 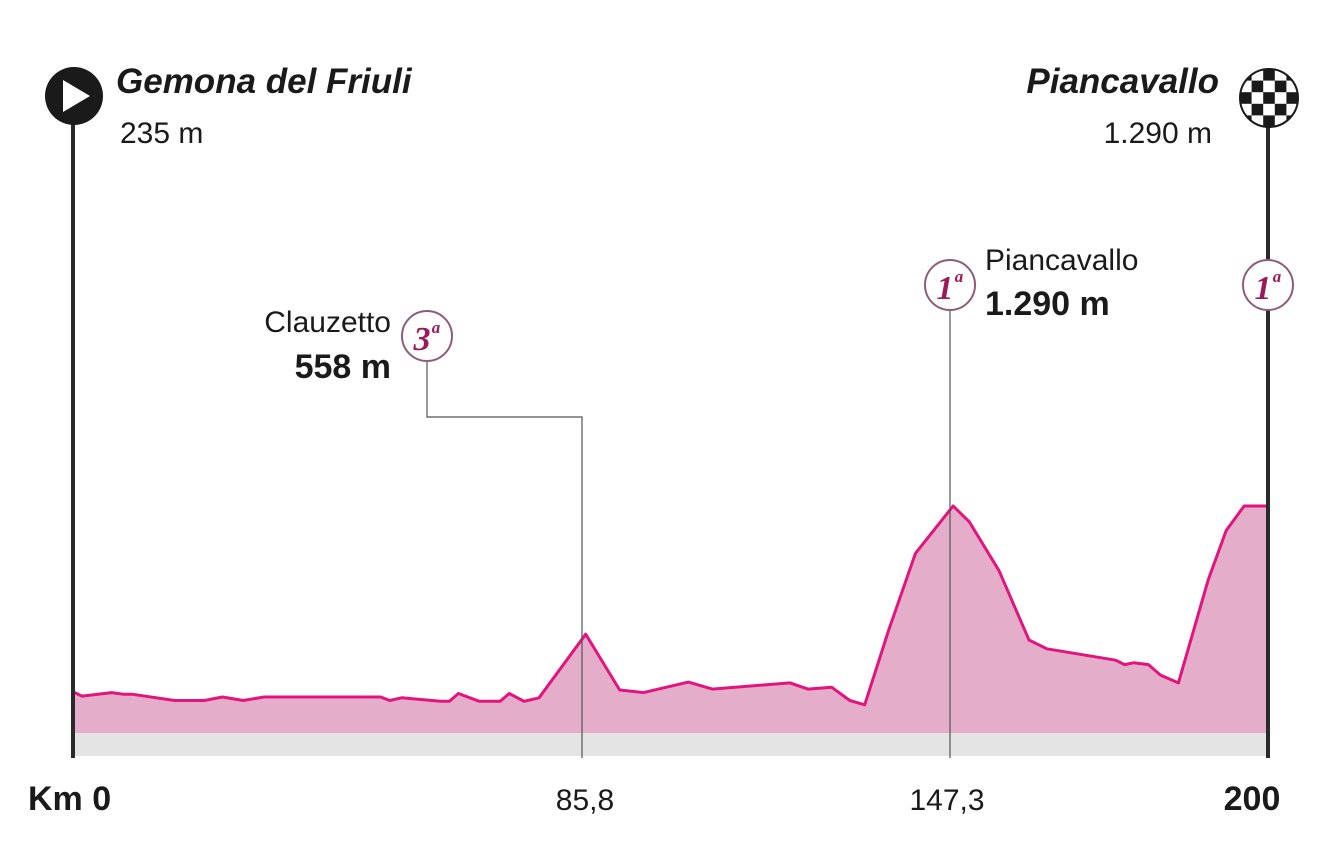 What do you see at coordinates (1047, 304) in the screenshot?
I see `climb-altitude-piancavallo: 1.290 m` at bounding box center [1047, 304].